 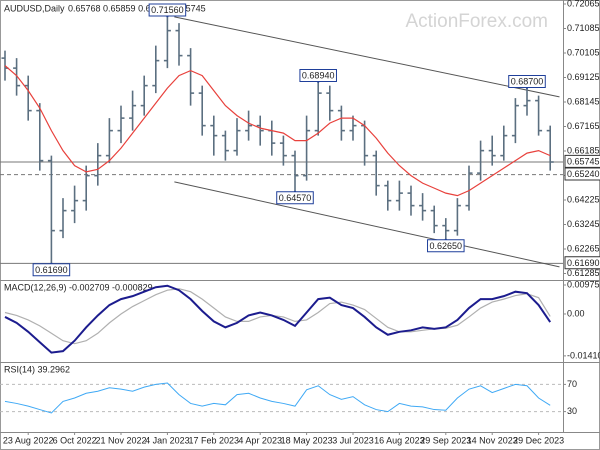 What do you see at coordinates (78, 287) in the screenshot?
I see `macd-title: MACD(12,26,9) -0.002709 -0.000829` at bounding box center [78, 287].